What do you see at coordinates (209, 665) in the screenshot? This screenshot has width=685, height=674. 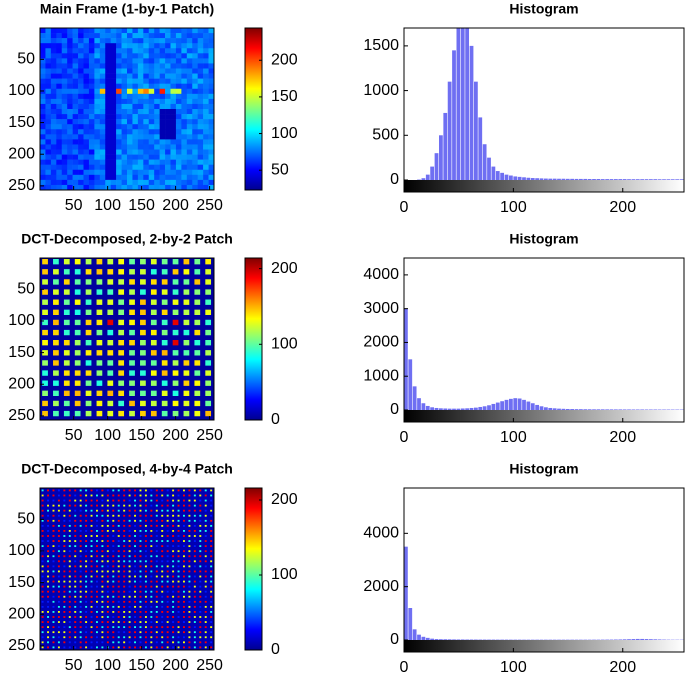 I see `x-tick-label: 250` at bounding box center [209, 665].